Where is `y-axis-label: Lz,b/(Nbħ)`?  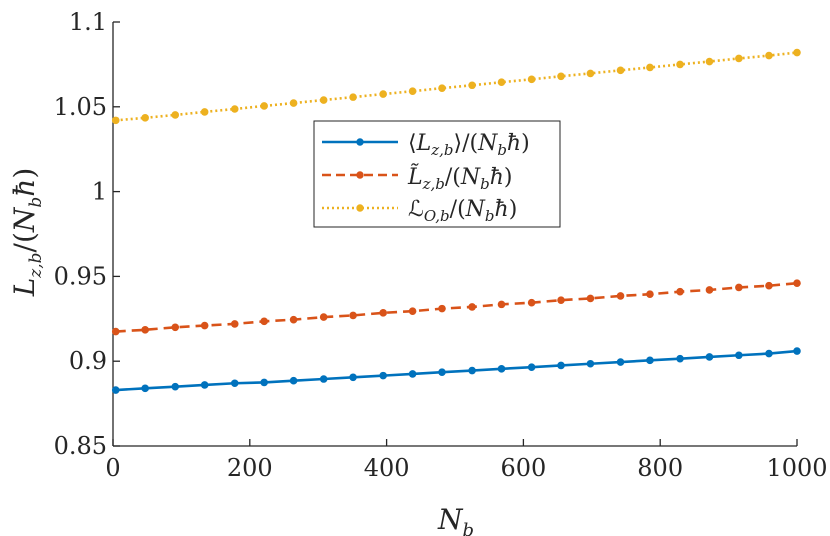
y-axis-label: Lz,b/(Nbħ) is located at coordinates (27, 233).